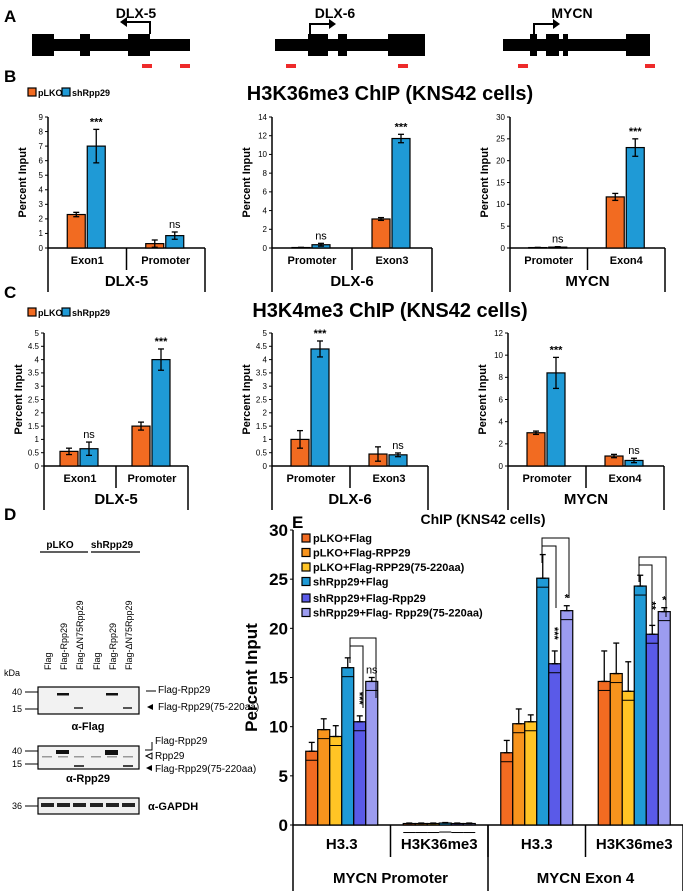 The height and width of the screenshot is (891, 683). What do you see at coordinates (389, 568) in the screenshot?
I see `legend-label: pLKO+Flag-RPP29(75-220aa)` at bounding box center [389, 568].